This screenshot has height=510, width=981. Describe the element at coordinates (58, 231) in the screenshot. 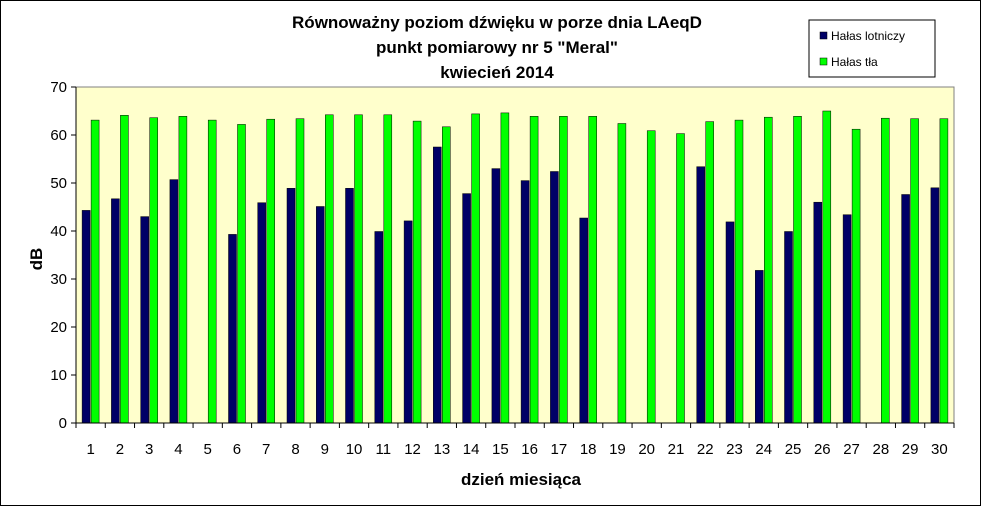

I see `y-tick-label: 40` at that location.